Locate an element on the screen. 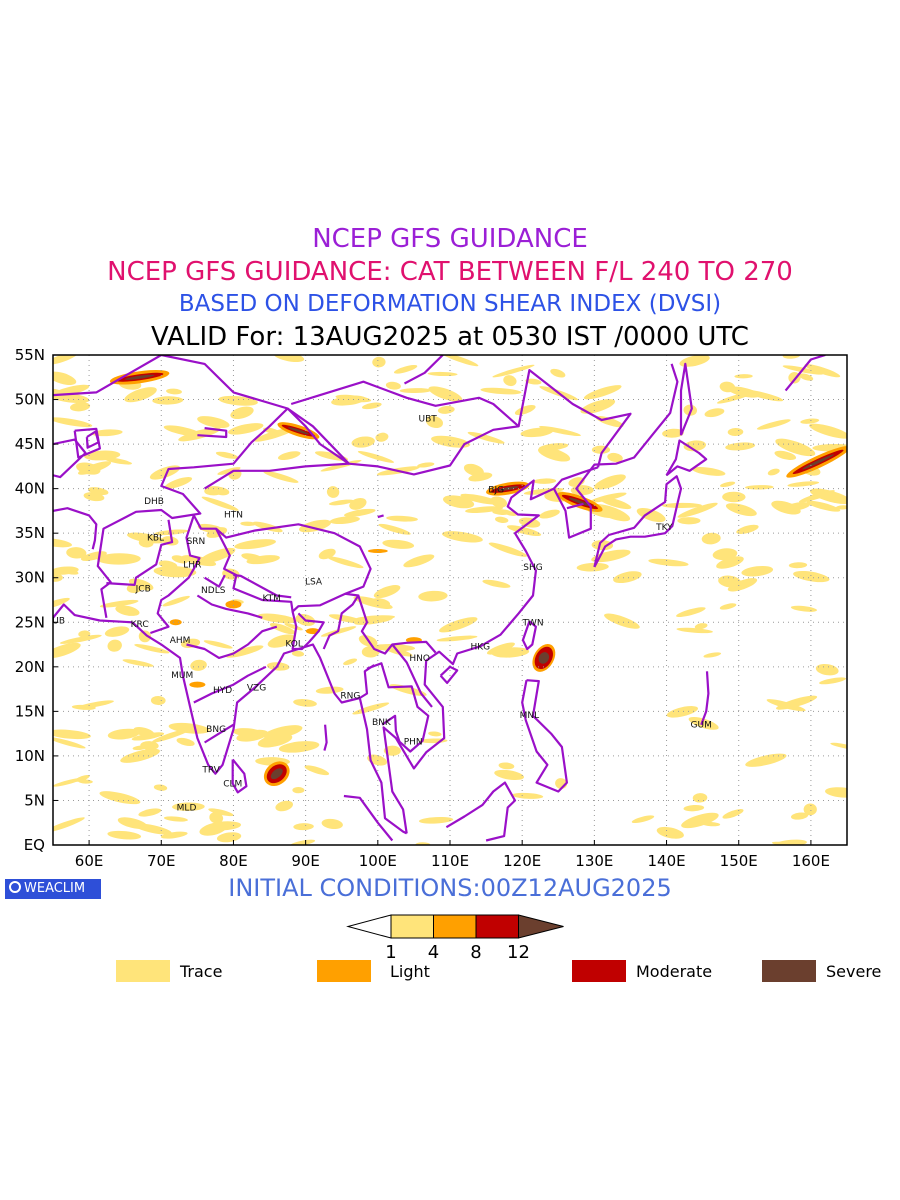  station-clm: CLM is located at coordinates (232, 785).